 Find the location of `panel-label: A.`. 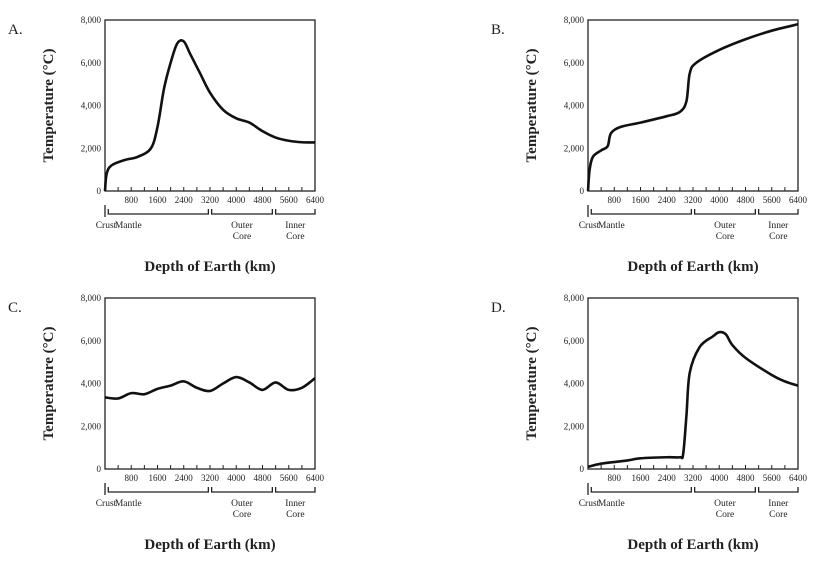

panel-label: A. is located at coordinates (15, 30).